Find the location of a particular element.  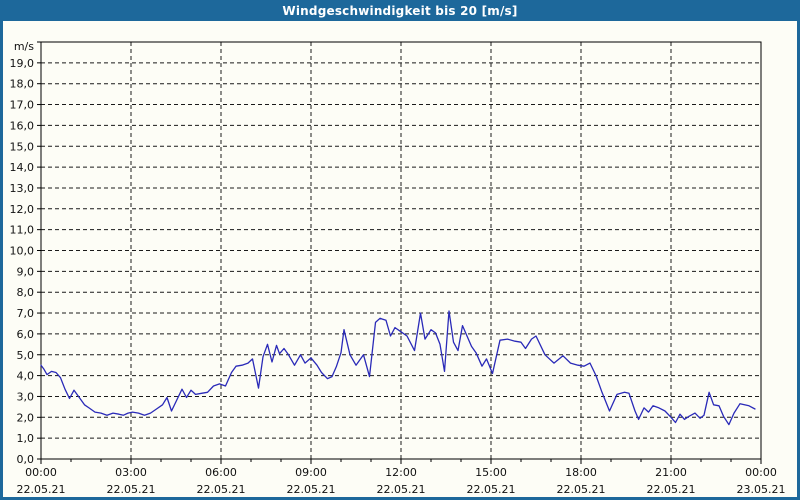

y-tick-label: 8,0 is located at coordinates (26, 292).